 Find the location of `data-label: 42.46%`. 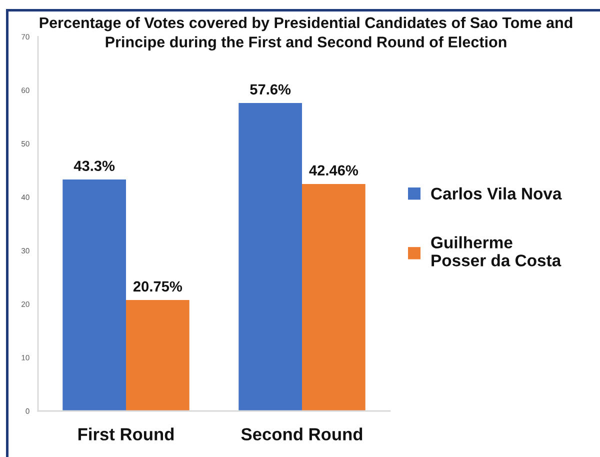

data-label: 42.46% is located at coordinates (333, 170).